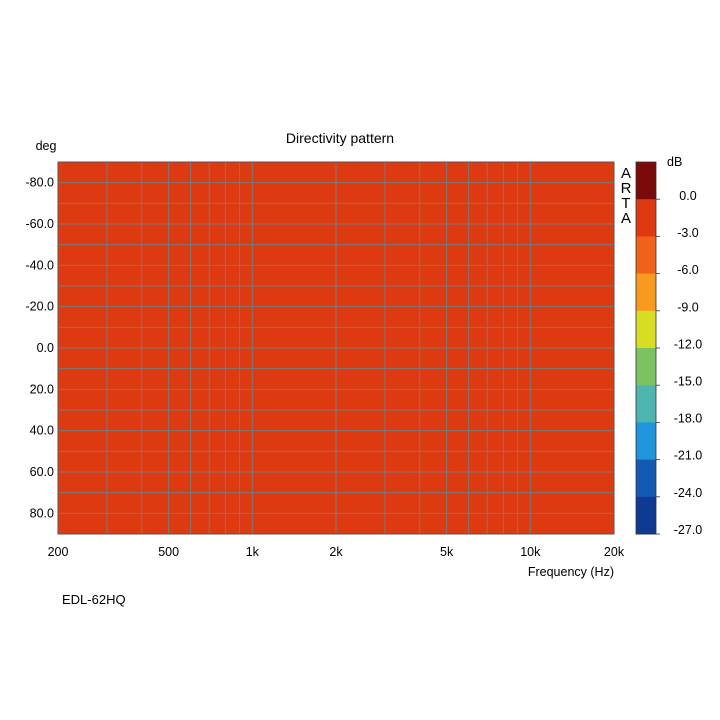  What do you see at coordinates (340, 138) in the screenshot?
I see `chart-title: Directivity pattern` at bounding box center [340, 138].